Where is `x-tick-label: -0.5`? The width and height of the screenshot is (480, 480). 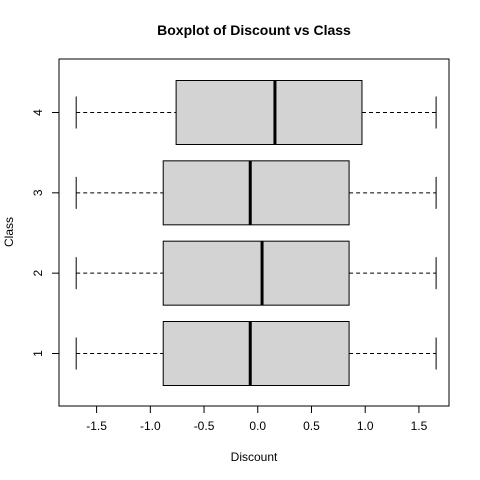 x-tick-label: -0.5 is located at coordinates (204, 426).